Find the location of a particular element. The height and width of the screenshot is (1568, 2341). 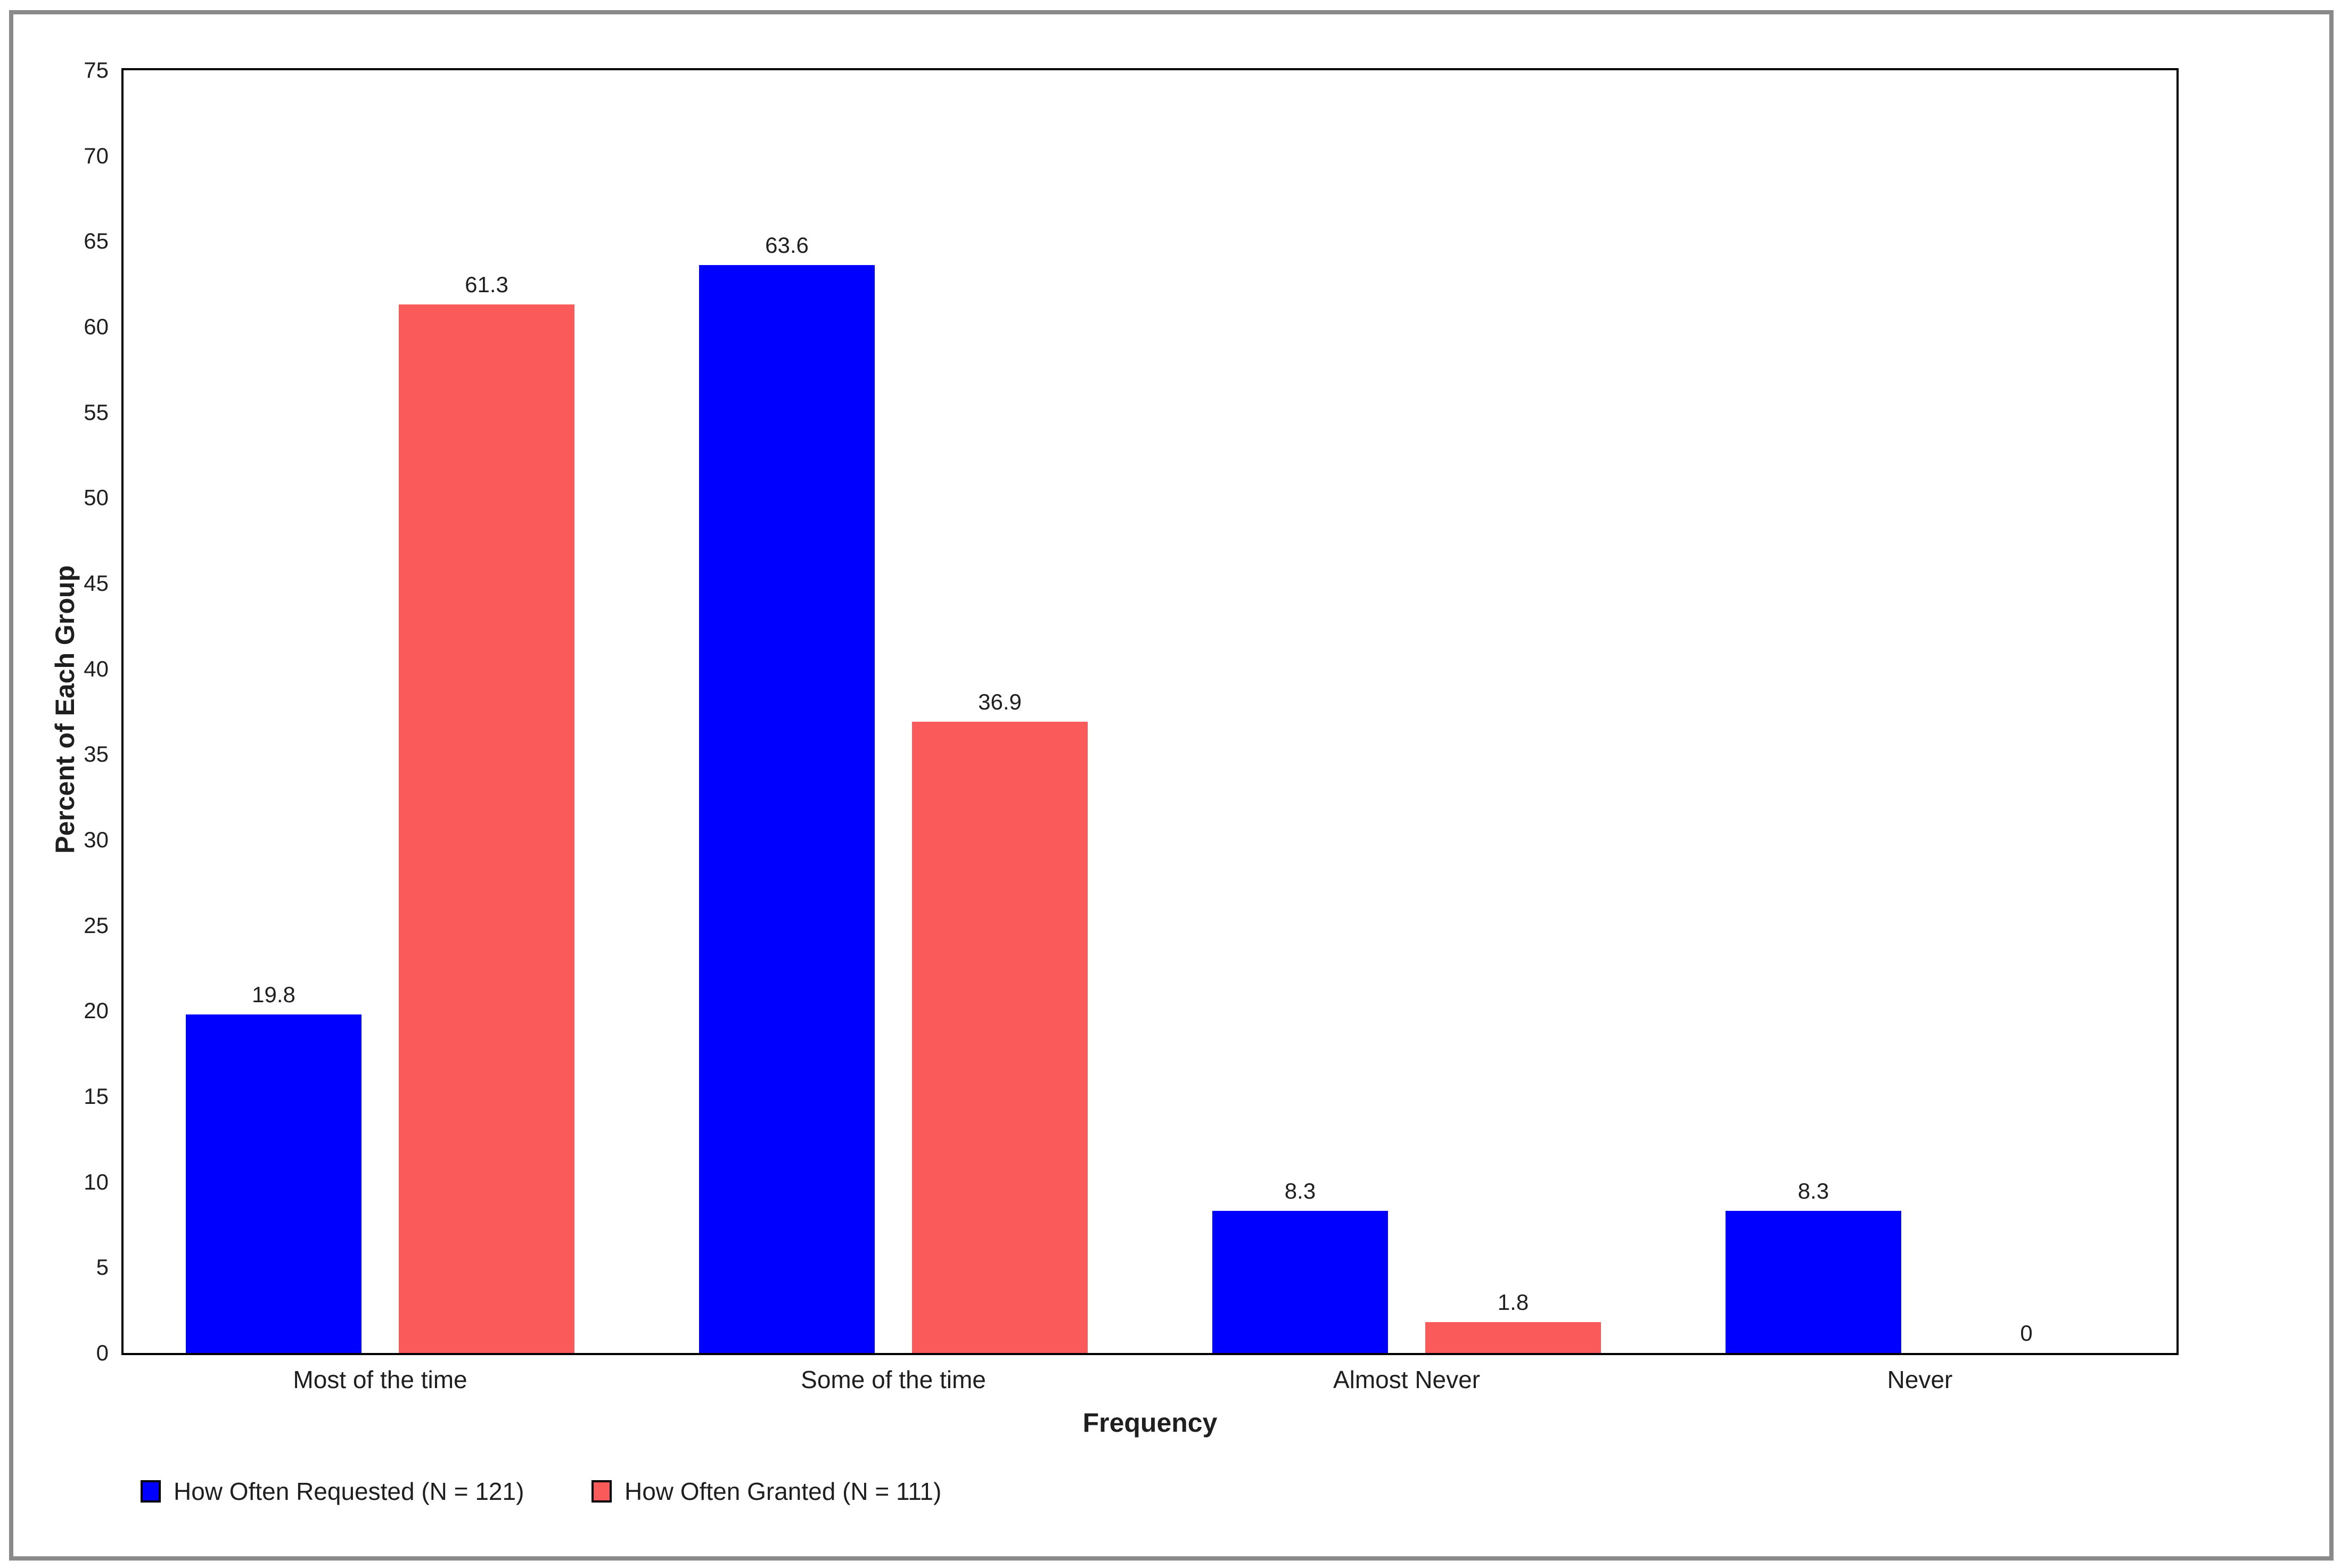

legend-label: How Often Requested (N = 121) is located at coordinates (349, 1492).